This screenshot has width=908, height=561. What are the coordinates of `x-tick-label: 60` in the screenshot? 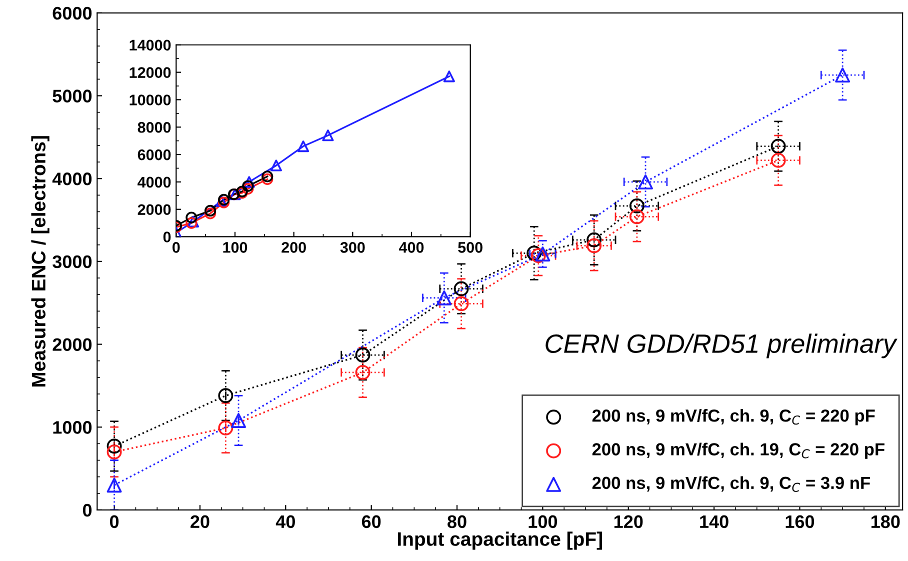 It's located at (371, 521).